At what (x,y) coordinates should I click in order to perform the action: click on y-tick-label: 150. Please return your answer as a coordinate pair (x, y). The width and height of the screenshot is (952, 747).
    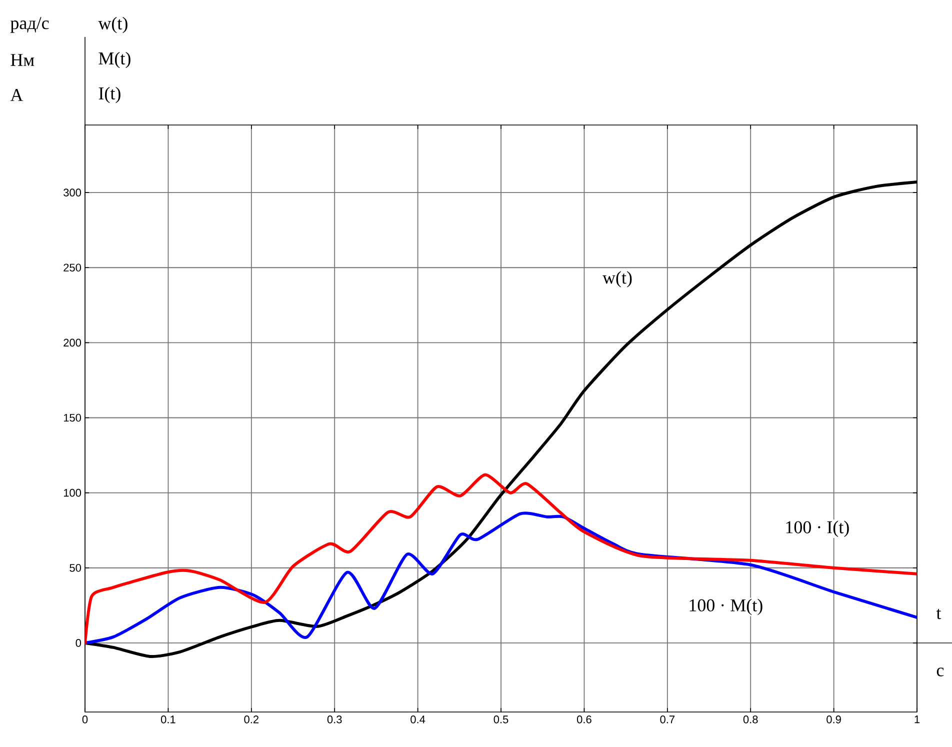
    Looking at the image, I should click on (73, 418).